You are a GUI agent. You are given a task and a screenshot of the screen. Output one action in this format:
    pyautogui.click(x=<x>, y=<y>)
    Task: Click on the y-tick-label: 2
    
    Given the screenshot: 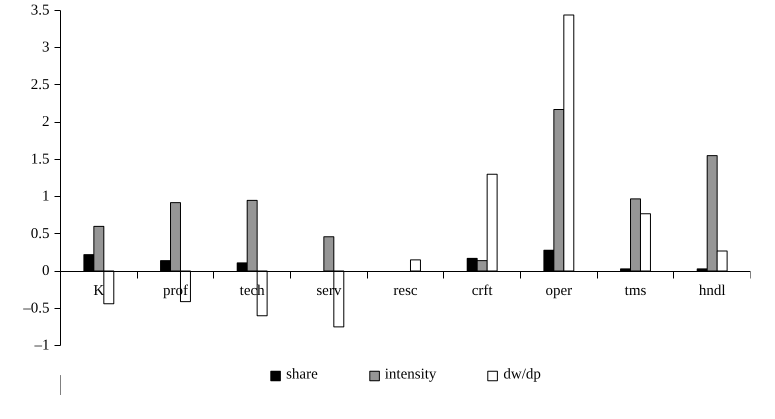 What is the action you would take?
    pyautogui.click(x=46, y=122)
    